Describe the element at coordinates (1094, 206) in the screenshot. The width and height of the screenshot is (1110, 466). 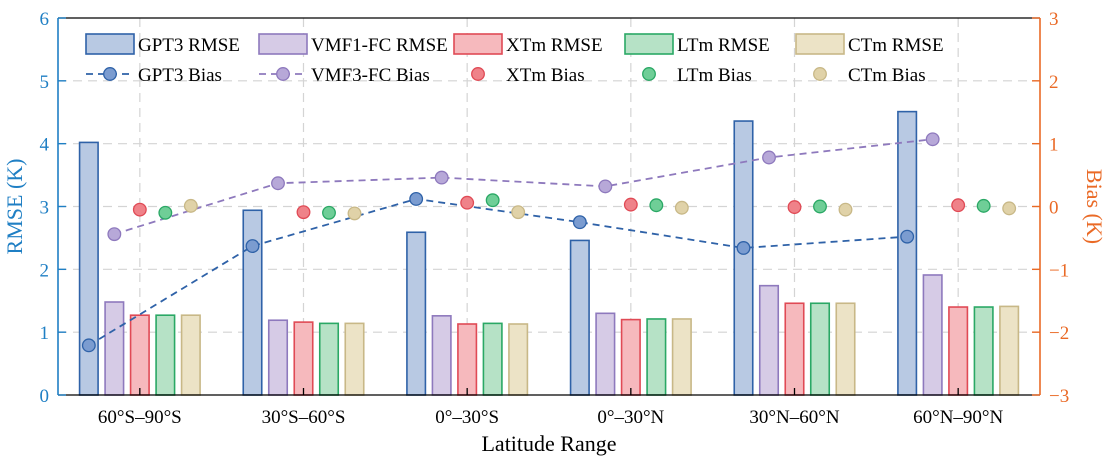
I see `right-y-axis-title: Bias (K)` at that location.